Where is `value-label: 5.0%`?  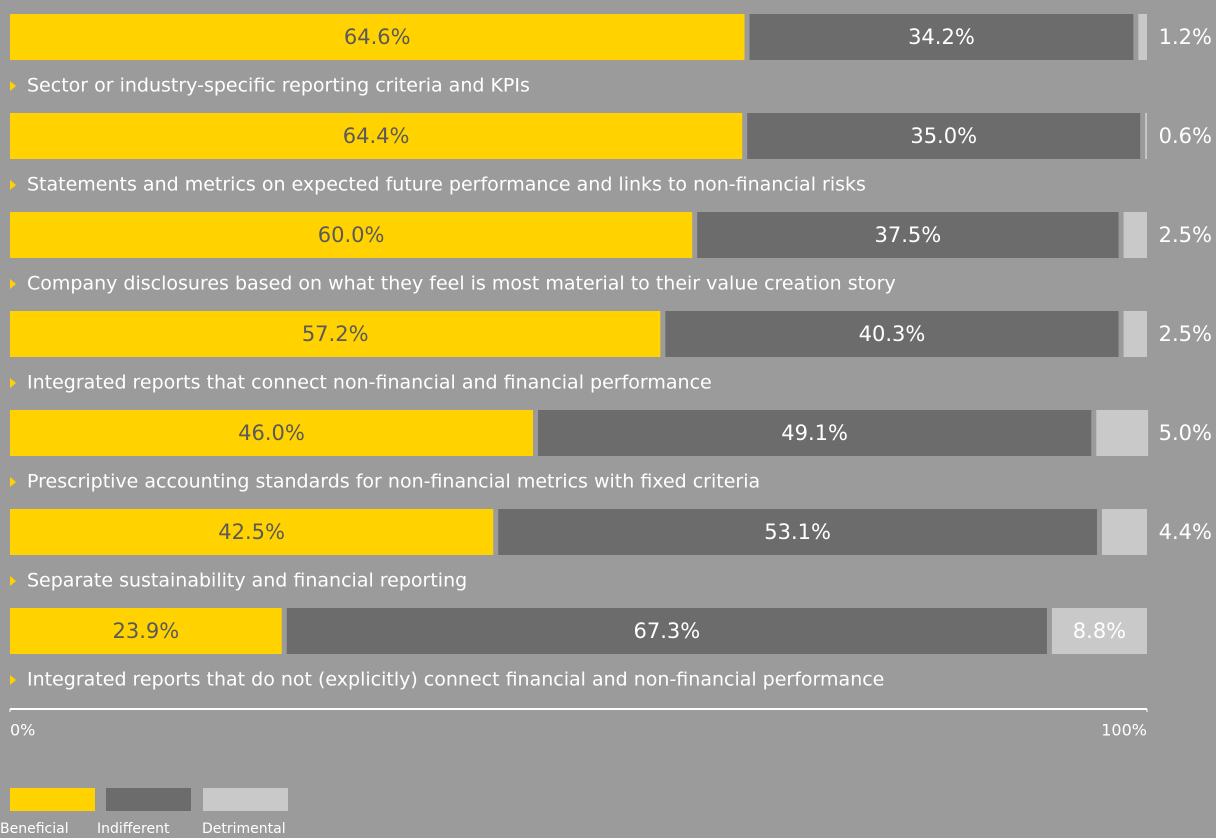
value-label: 5.0% is located at coordinates (1185, 433).